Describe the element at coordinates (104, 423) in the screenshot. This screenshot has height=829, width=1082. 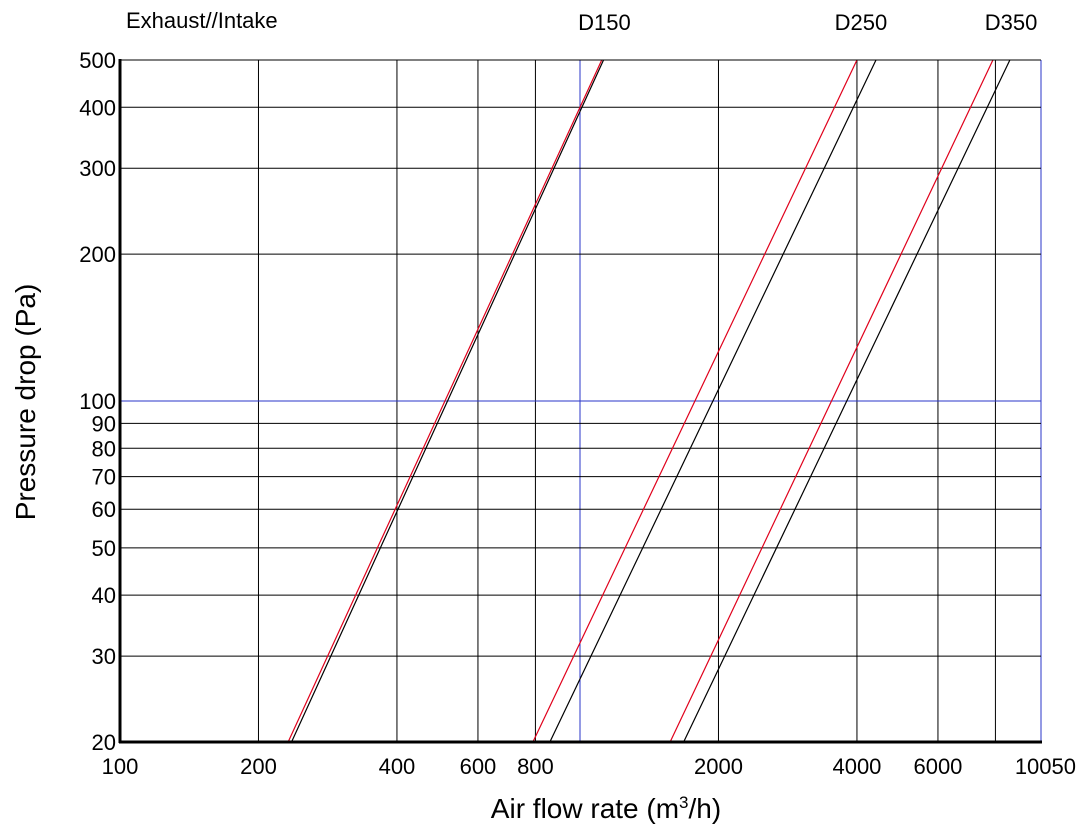
I see `y-tick-label: 90` at that location.